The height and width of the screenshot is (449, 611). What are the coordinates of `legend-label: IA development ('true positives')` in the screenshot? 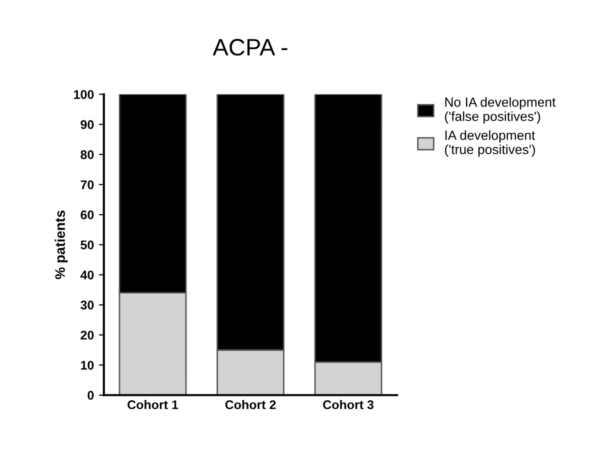 It's located at (490, 143).